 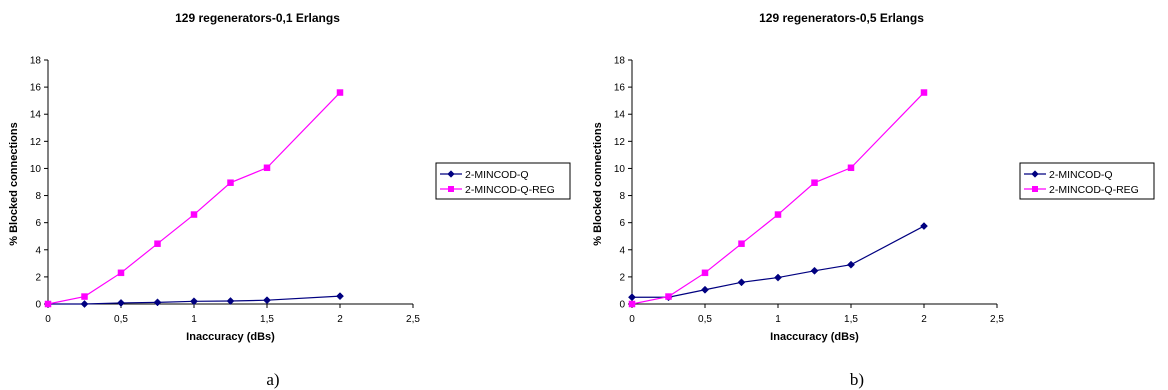 What do you see at coordinates (257, 18) in the screenshot?
I see `chart-title: 129 regenerators-0,1 Erlangs` at bounding box center [257, 18].